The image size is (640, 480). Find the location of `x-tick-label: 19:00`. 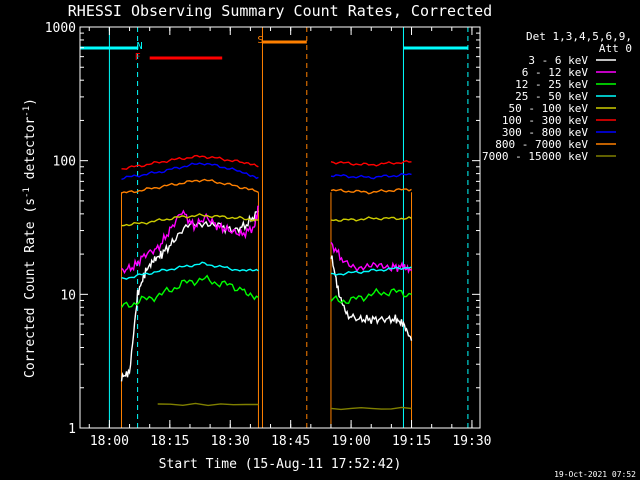

x-tick-label: 19:00 is located at coordinates (351, 441).